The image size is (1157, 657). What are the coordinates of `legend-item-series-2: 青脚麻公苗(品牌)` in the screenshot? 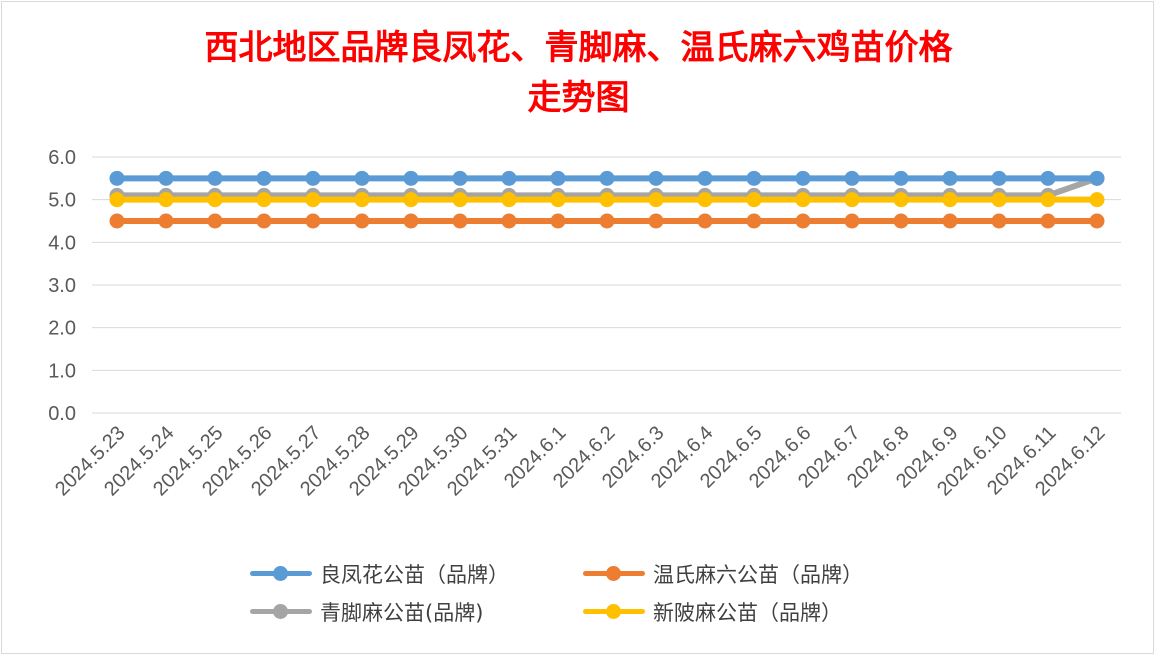 It's located at (366, 612).